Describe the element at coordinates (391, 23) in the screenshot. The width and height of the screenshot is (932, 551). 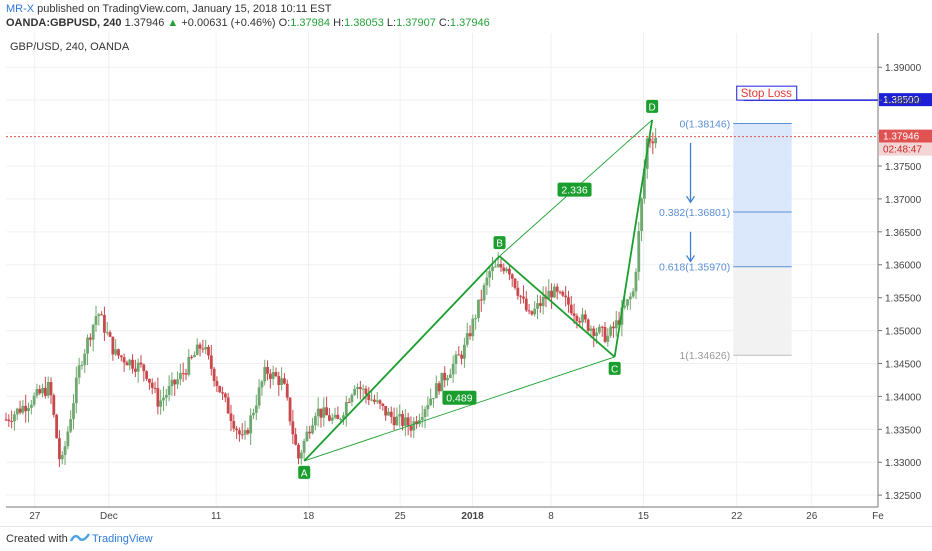
I see `low-label: L:` at that location.